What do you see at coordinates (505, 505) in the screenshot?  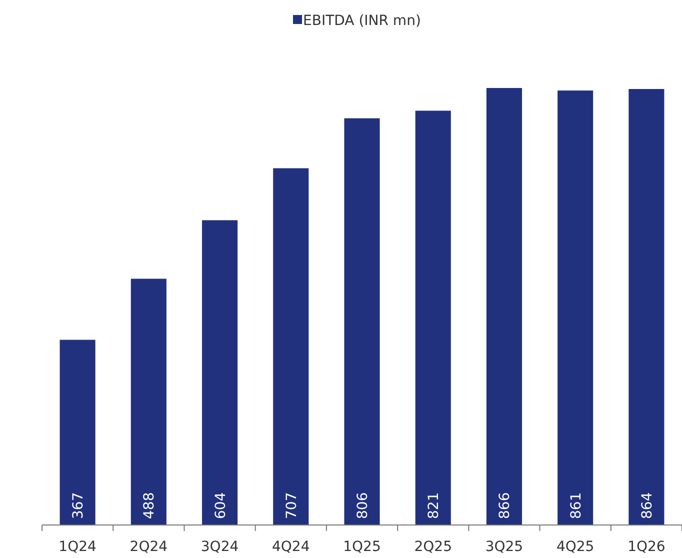 I see `data-label: 866` at bounding box center [505, 505].